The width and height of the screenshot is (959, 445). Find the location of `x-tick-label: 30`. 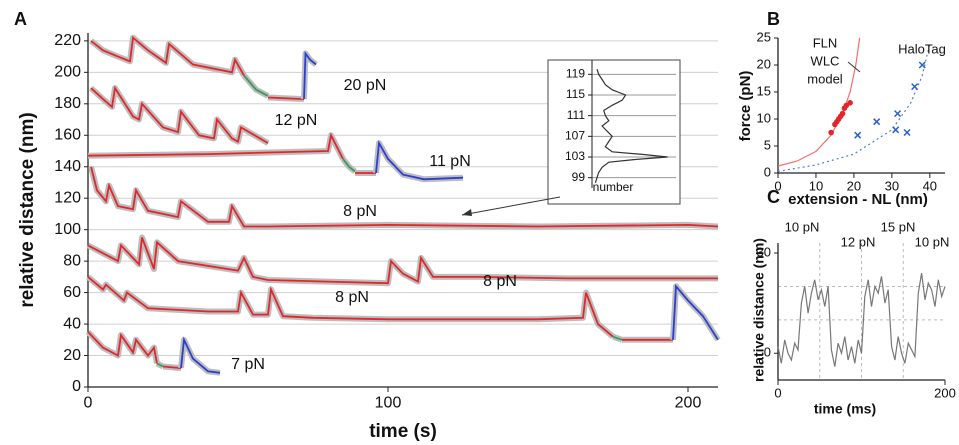

x-tick-label: 30 is located at coordinates (892, 186).